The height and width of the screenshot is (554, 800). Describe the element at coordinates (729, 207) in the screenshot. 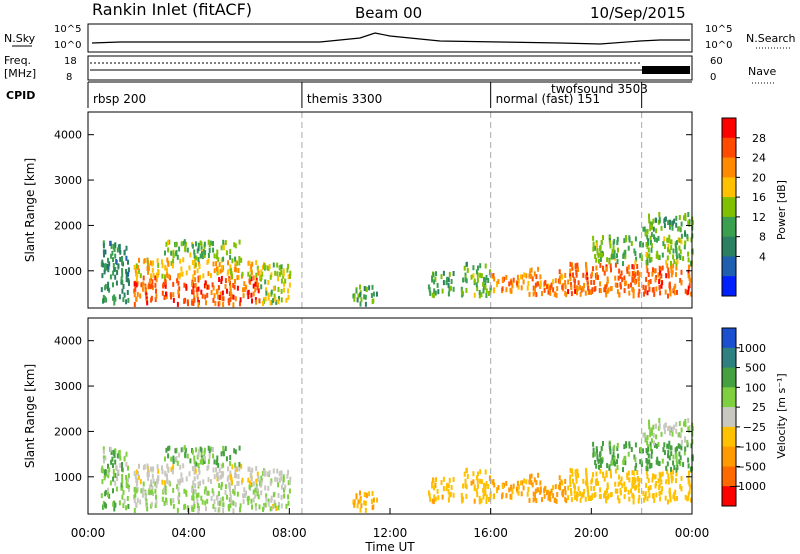

I see `colorbar-frame` at that location.